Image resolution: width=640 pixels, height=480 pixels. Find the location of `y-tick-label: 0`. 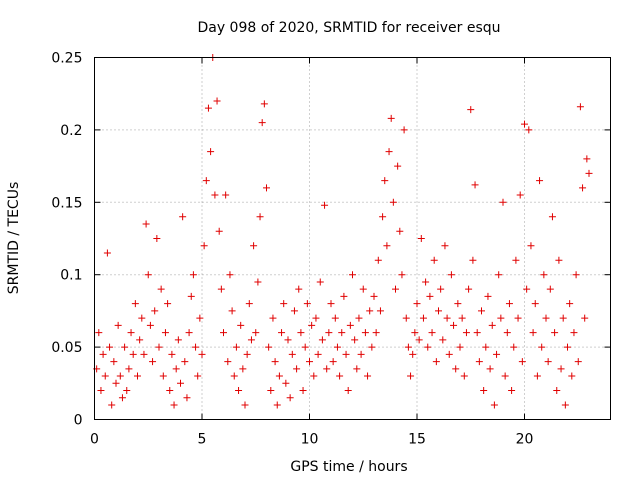

y-tick-label: 0 is located at coordinates (78, 421).